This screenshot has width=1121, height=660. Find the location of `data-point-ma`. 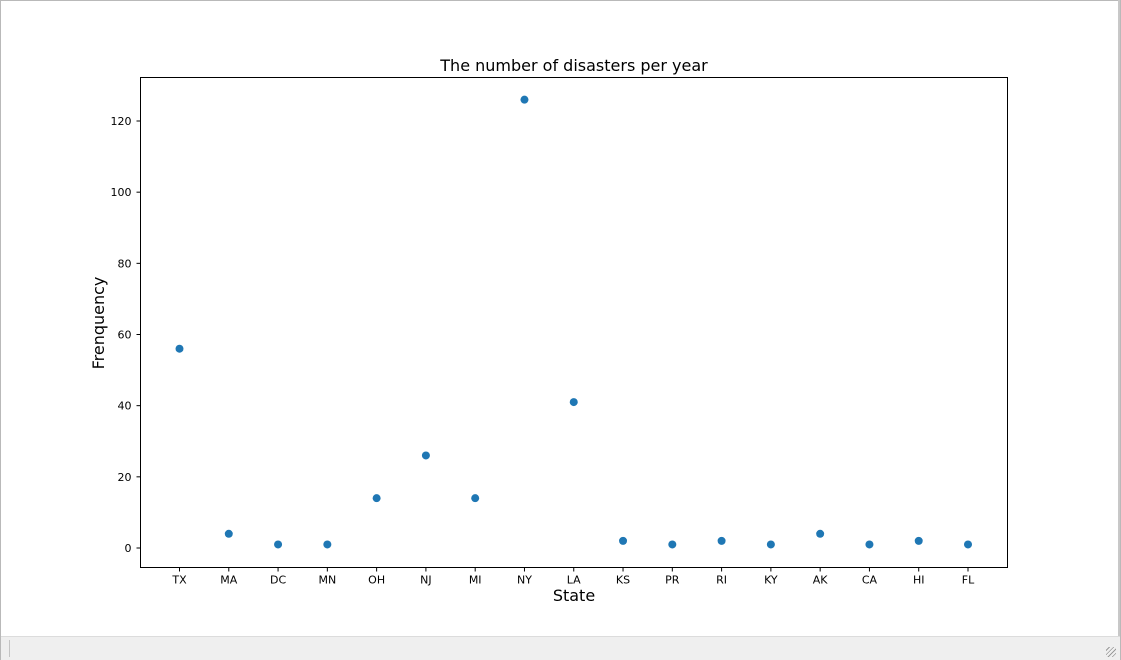

data-point-ma is located at coordinates (228, 533).